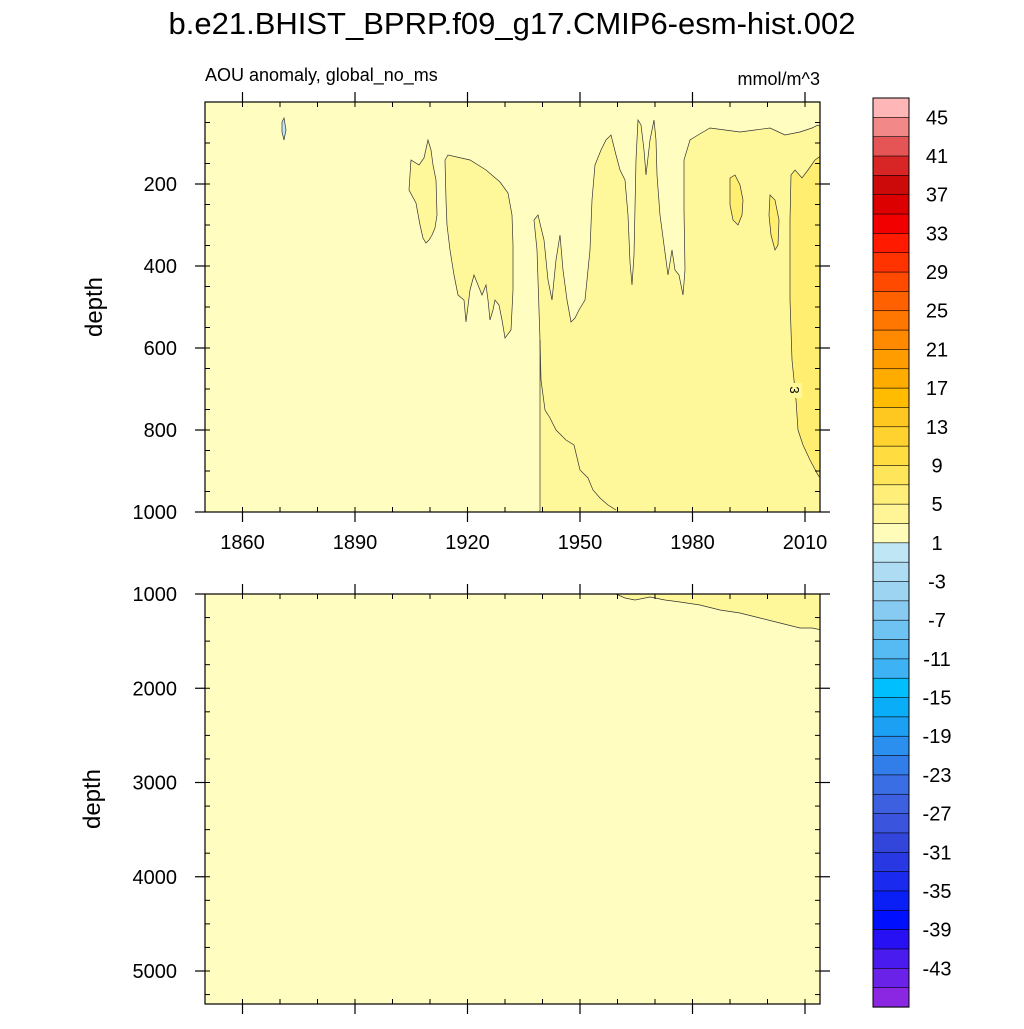 This screenshot has width=1024, height=1029. I want to click on contour-region-5-7-small, so click(736, 200).